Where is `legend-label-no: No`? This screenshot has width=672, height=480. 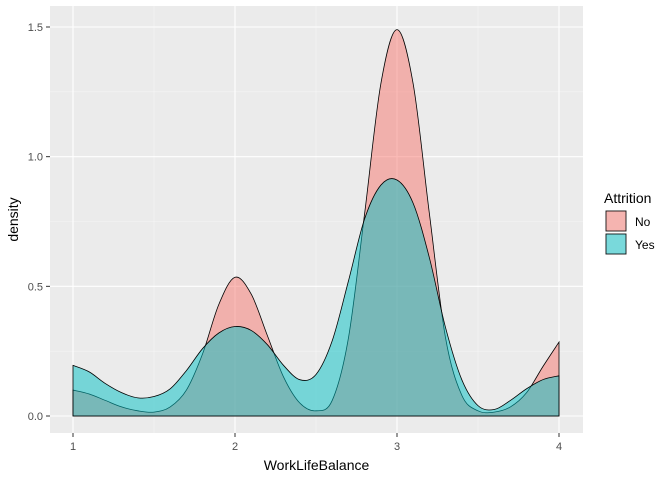
legend-label-no: No is located at coordinates (643, 222).